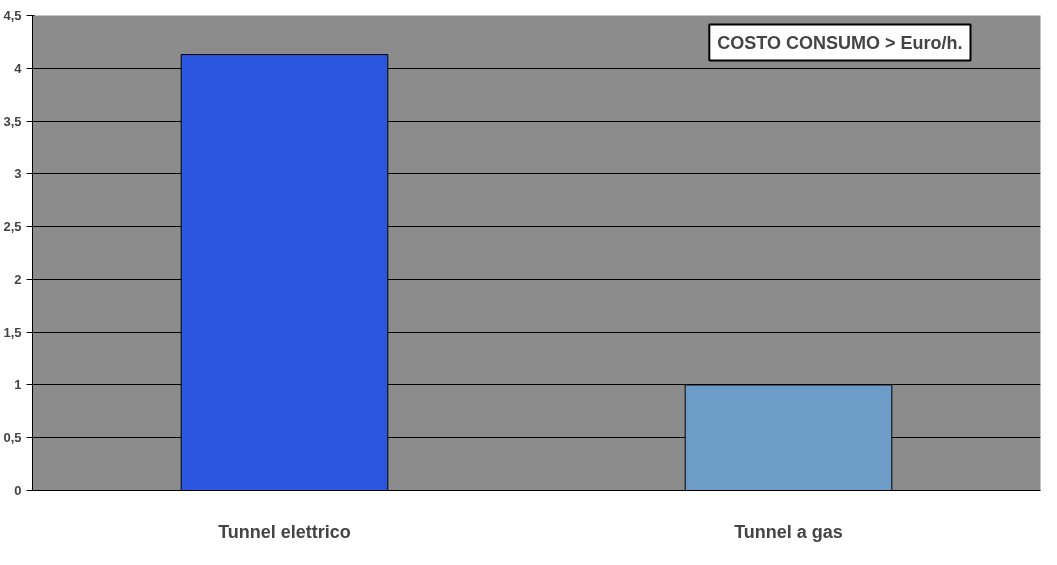 The image size is (1057, 565). Describe the element at coordinates (18, 385) in the screenshot. I see `y-tick-label: 1` at that location.